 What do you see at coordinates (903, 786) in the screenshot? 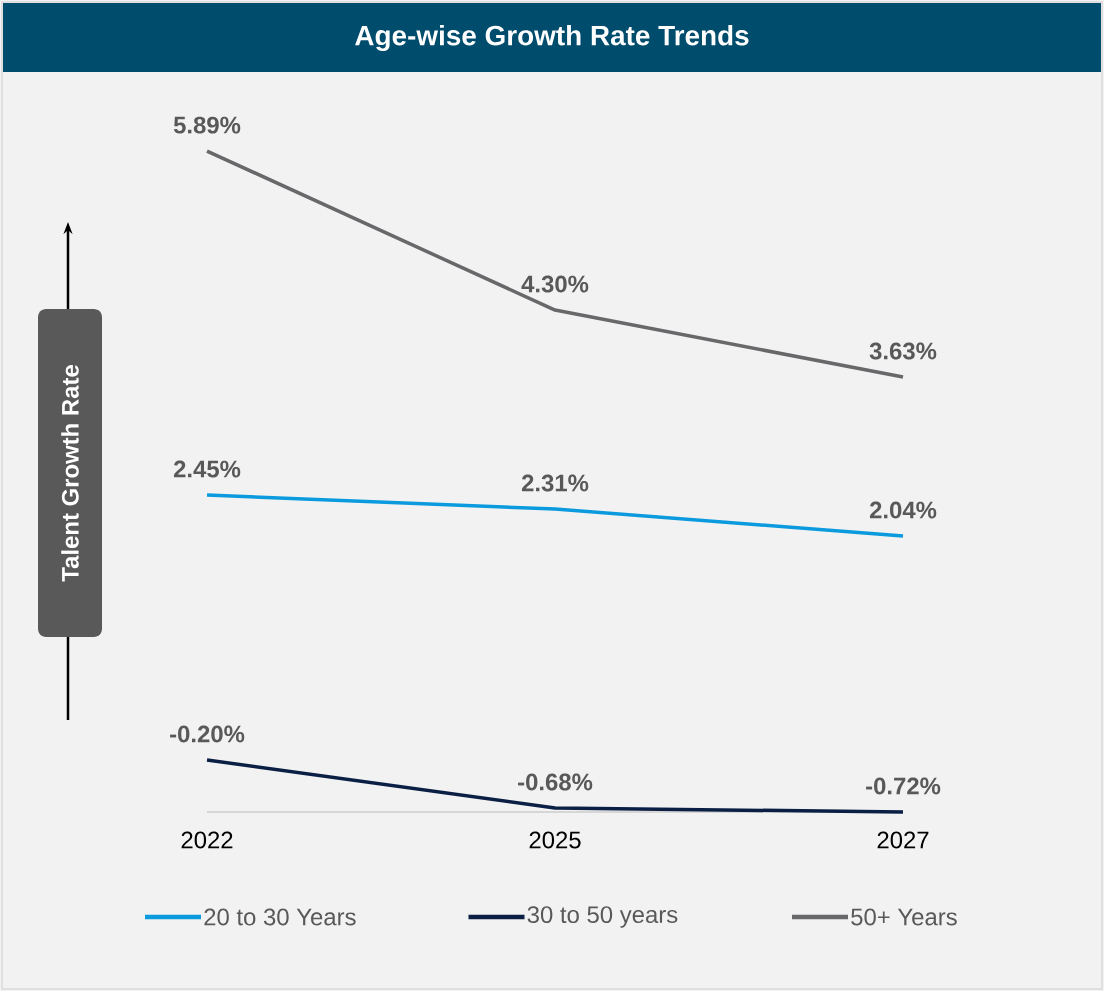
I see `data-label: -0.72%` at bounding box center [903, 786].